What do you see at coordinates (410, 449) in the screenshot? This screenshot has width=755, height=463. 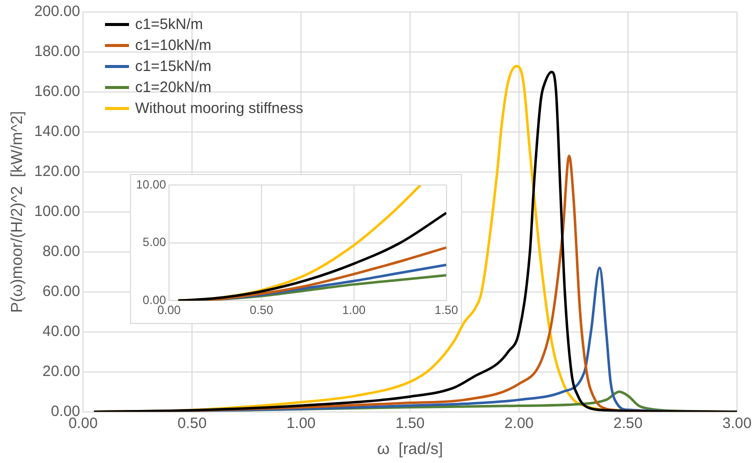 I see `x-axis-title: ω [rad/s]` at bounding box center [410, 449].